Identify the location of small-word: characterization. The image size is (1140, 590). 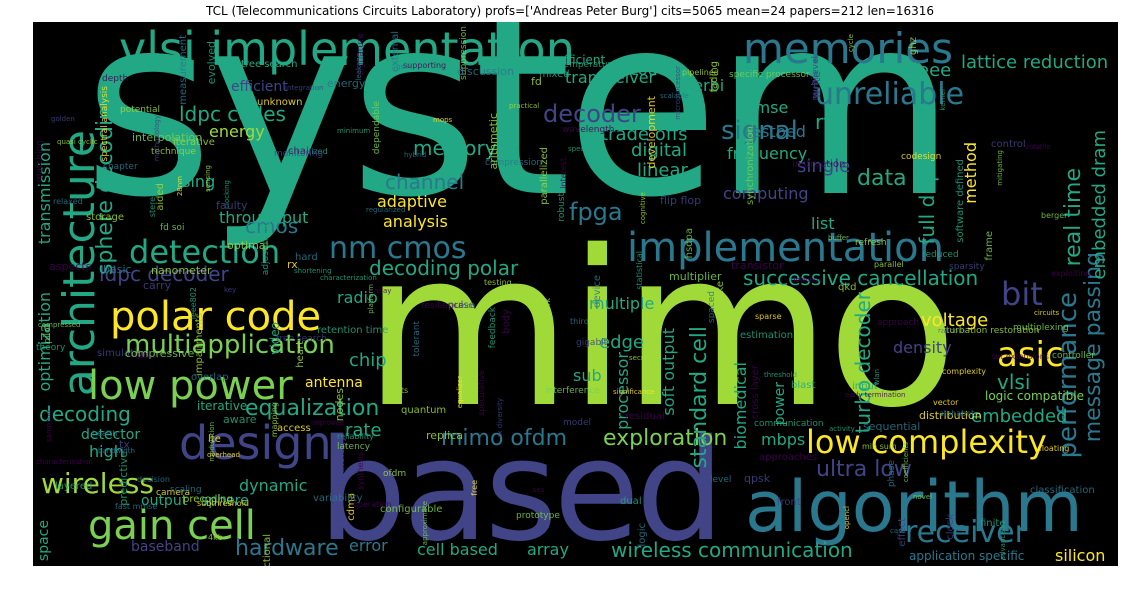
(348, 278).